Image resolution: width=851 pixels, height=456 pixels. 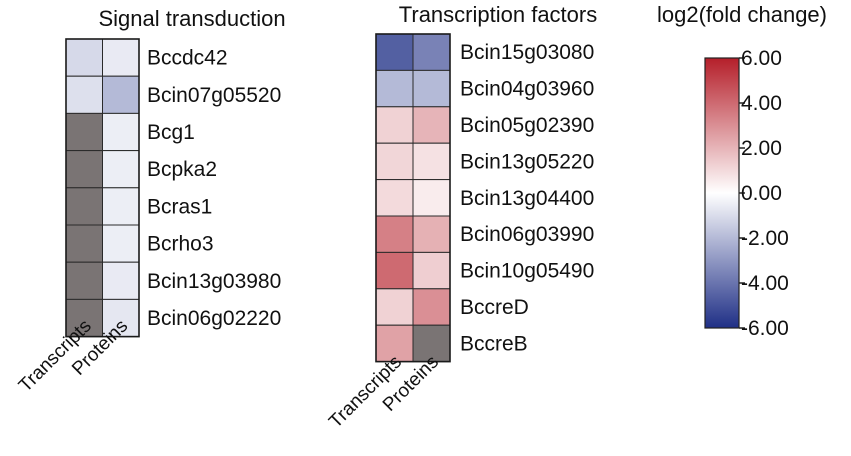 I want to click on heatmap-cell-bcras1-proteins, so click(x=121, y=206).